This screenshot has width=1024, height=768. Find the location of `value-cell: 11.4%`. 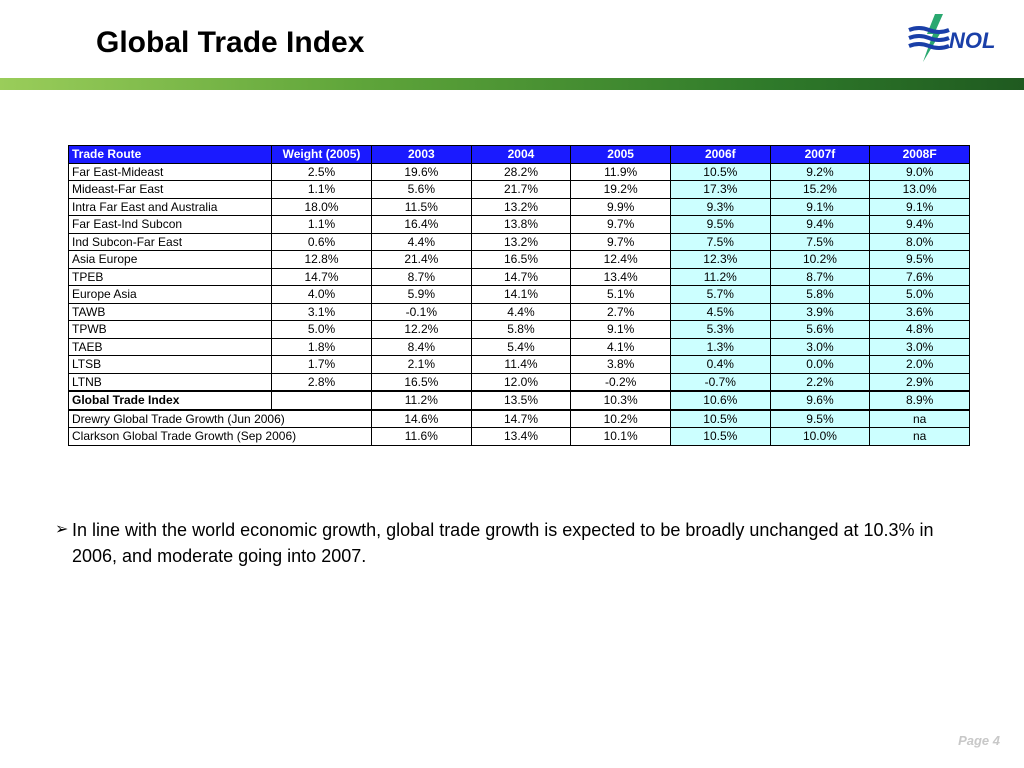

value-cell: 11.4% is located at coordinates (521, 364).